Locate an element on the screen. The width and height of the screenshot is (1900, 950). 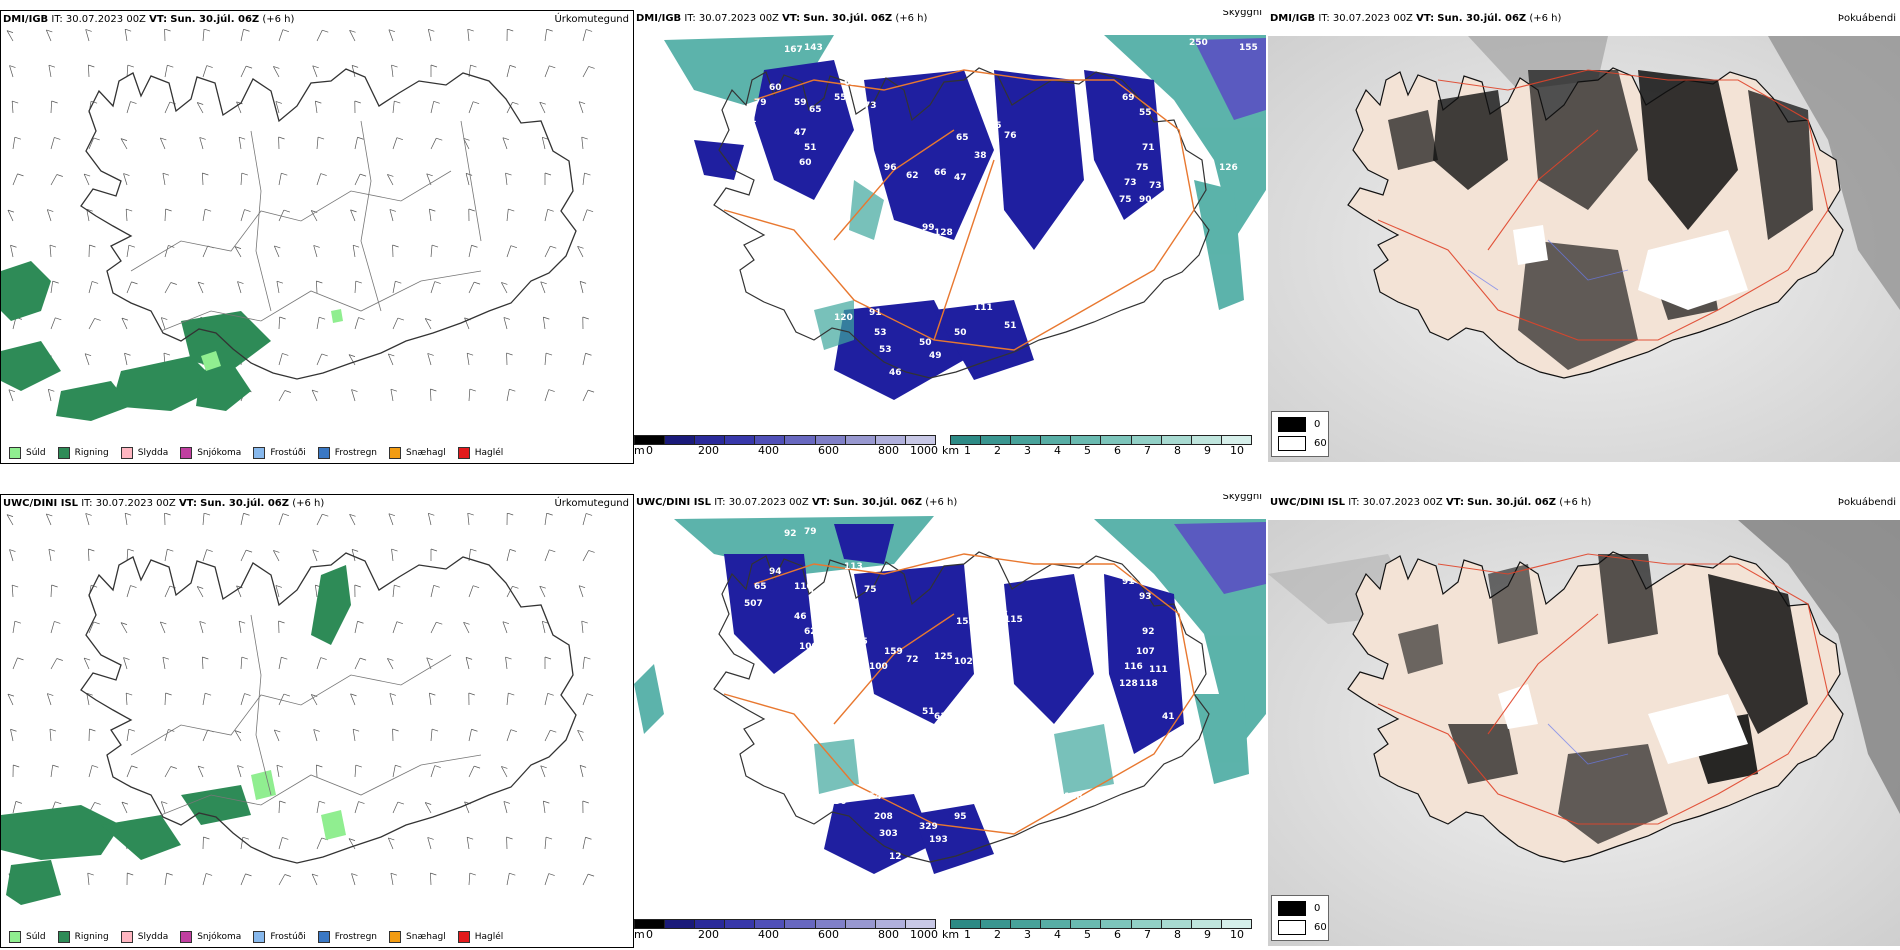
visibility-value-label: 52 is located at coordinates (980, 792).